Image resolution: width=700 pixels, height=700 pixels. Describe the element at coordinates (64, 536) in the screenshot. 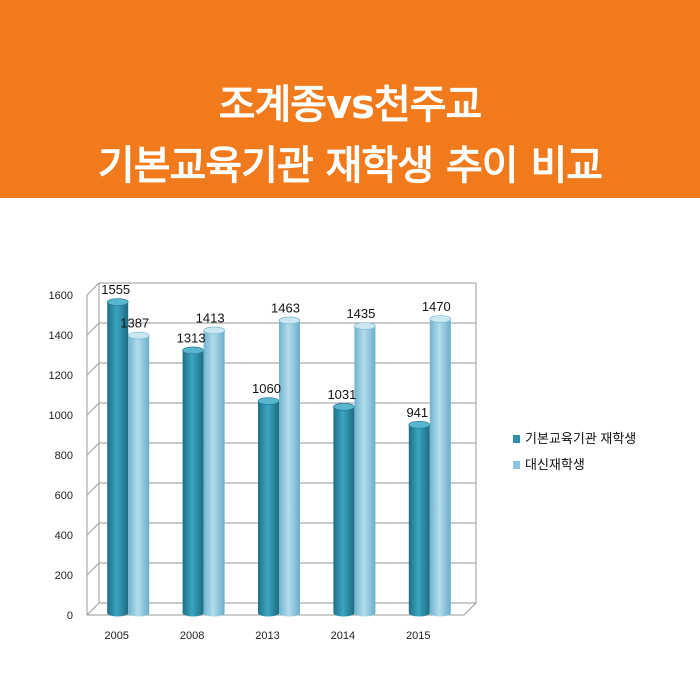

I see `y-tick-label: 400` at that location.